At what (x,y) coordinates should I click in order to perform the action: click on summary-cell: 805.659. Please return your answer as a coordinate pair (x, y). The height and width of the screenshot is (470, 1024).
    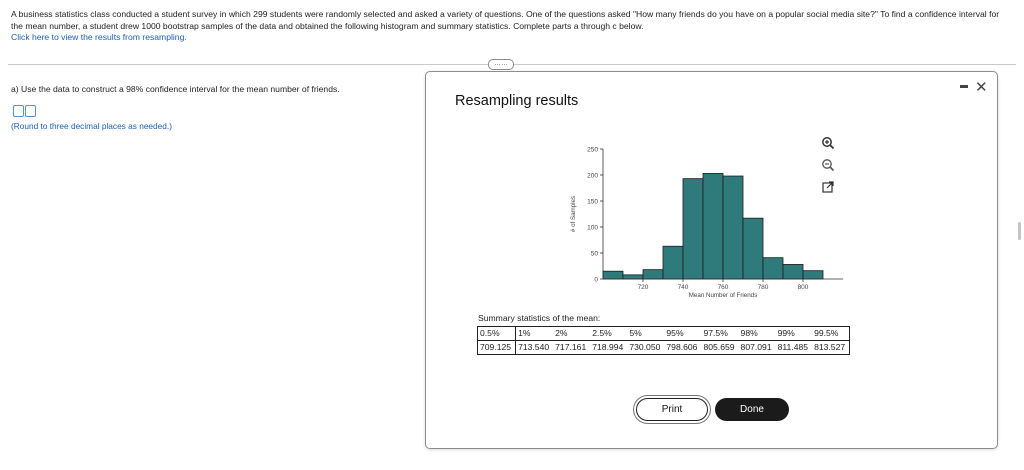
    Looking at the image, I should click on (719, 347).